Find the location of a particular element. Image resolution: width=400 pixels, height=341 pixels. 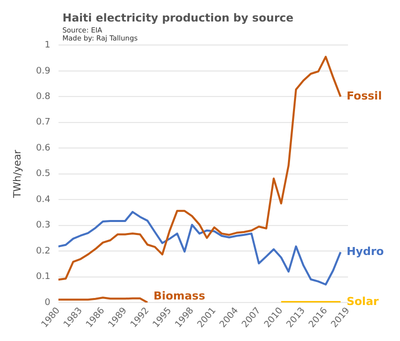

y-tick-label: 0.6 is located at coordinates (43, 148).